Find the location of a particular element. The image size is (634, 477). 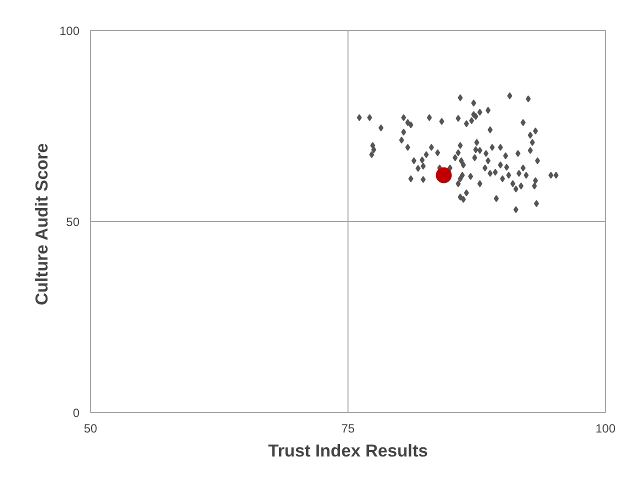

x-tick-label: 75 is located at coordinates (348, 429).